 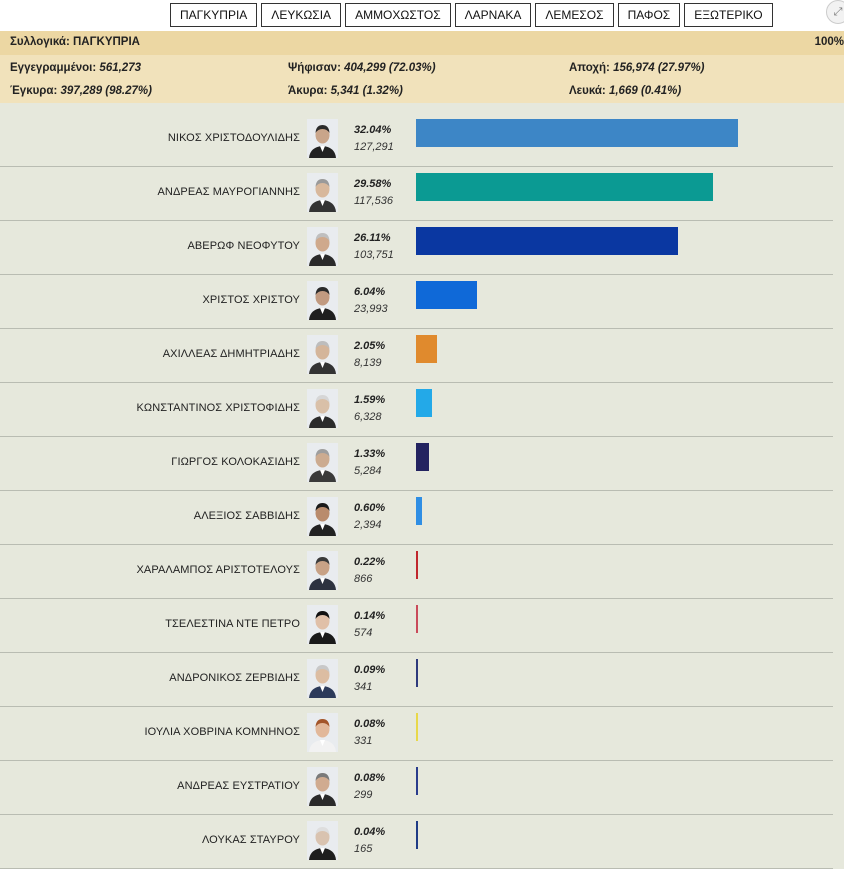 I want to click on vote-count: 5,284, so click(x=368, y=471).